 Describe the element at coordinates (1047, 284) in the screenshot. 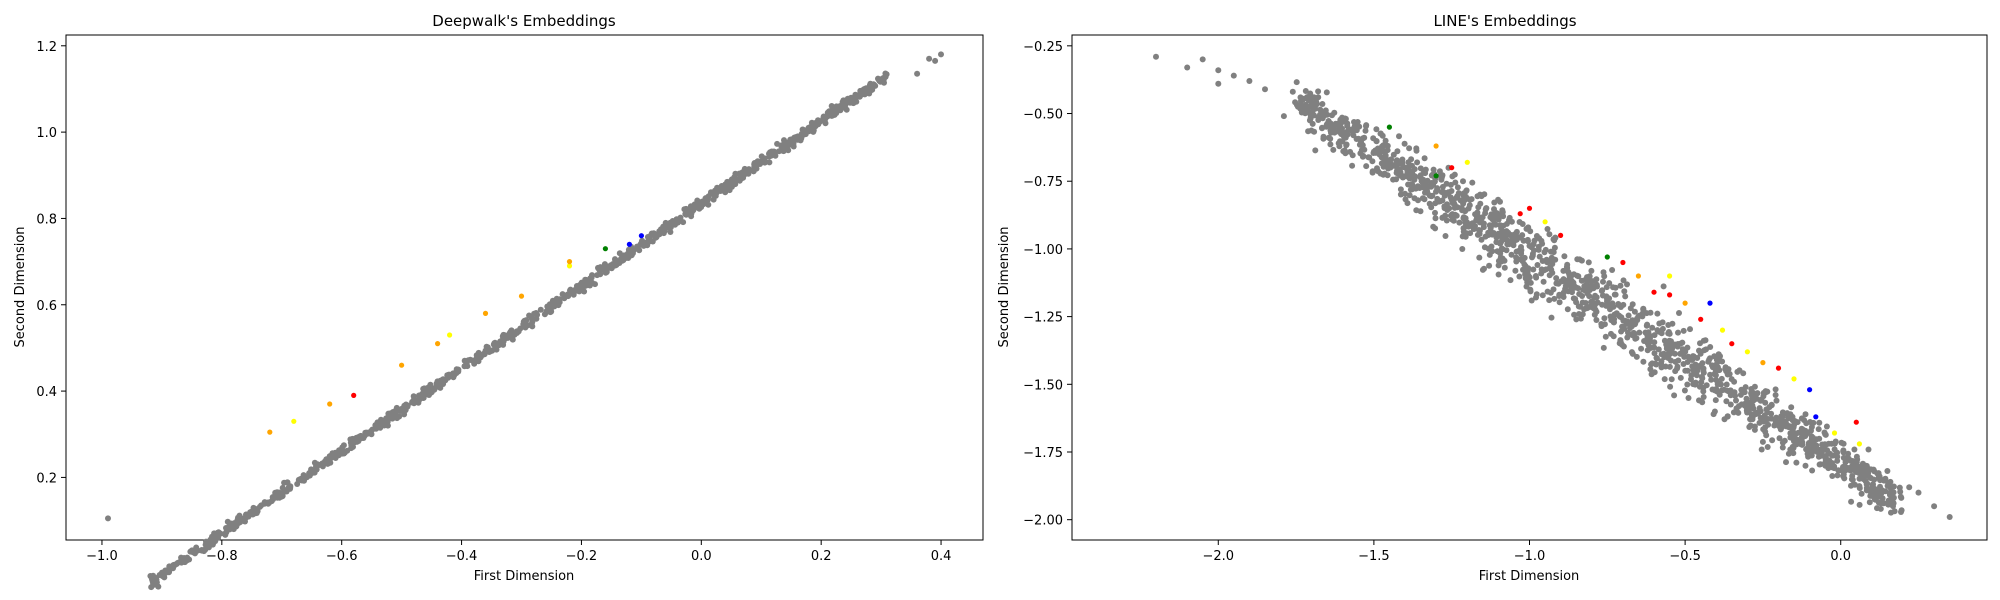

I see `y-axis-ticks: −2.00 −1.75 −1.50 −1.25 −1.00 −0.75 −0.50 −0.25` at that location.